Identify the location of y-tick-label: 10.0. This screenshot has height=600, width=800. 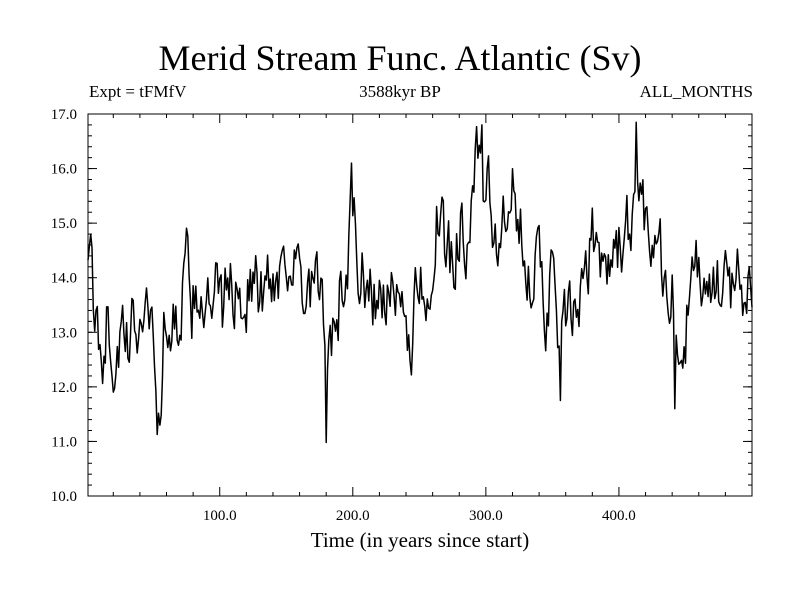
(64, 497).